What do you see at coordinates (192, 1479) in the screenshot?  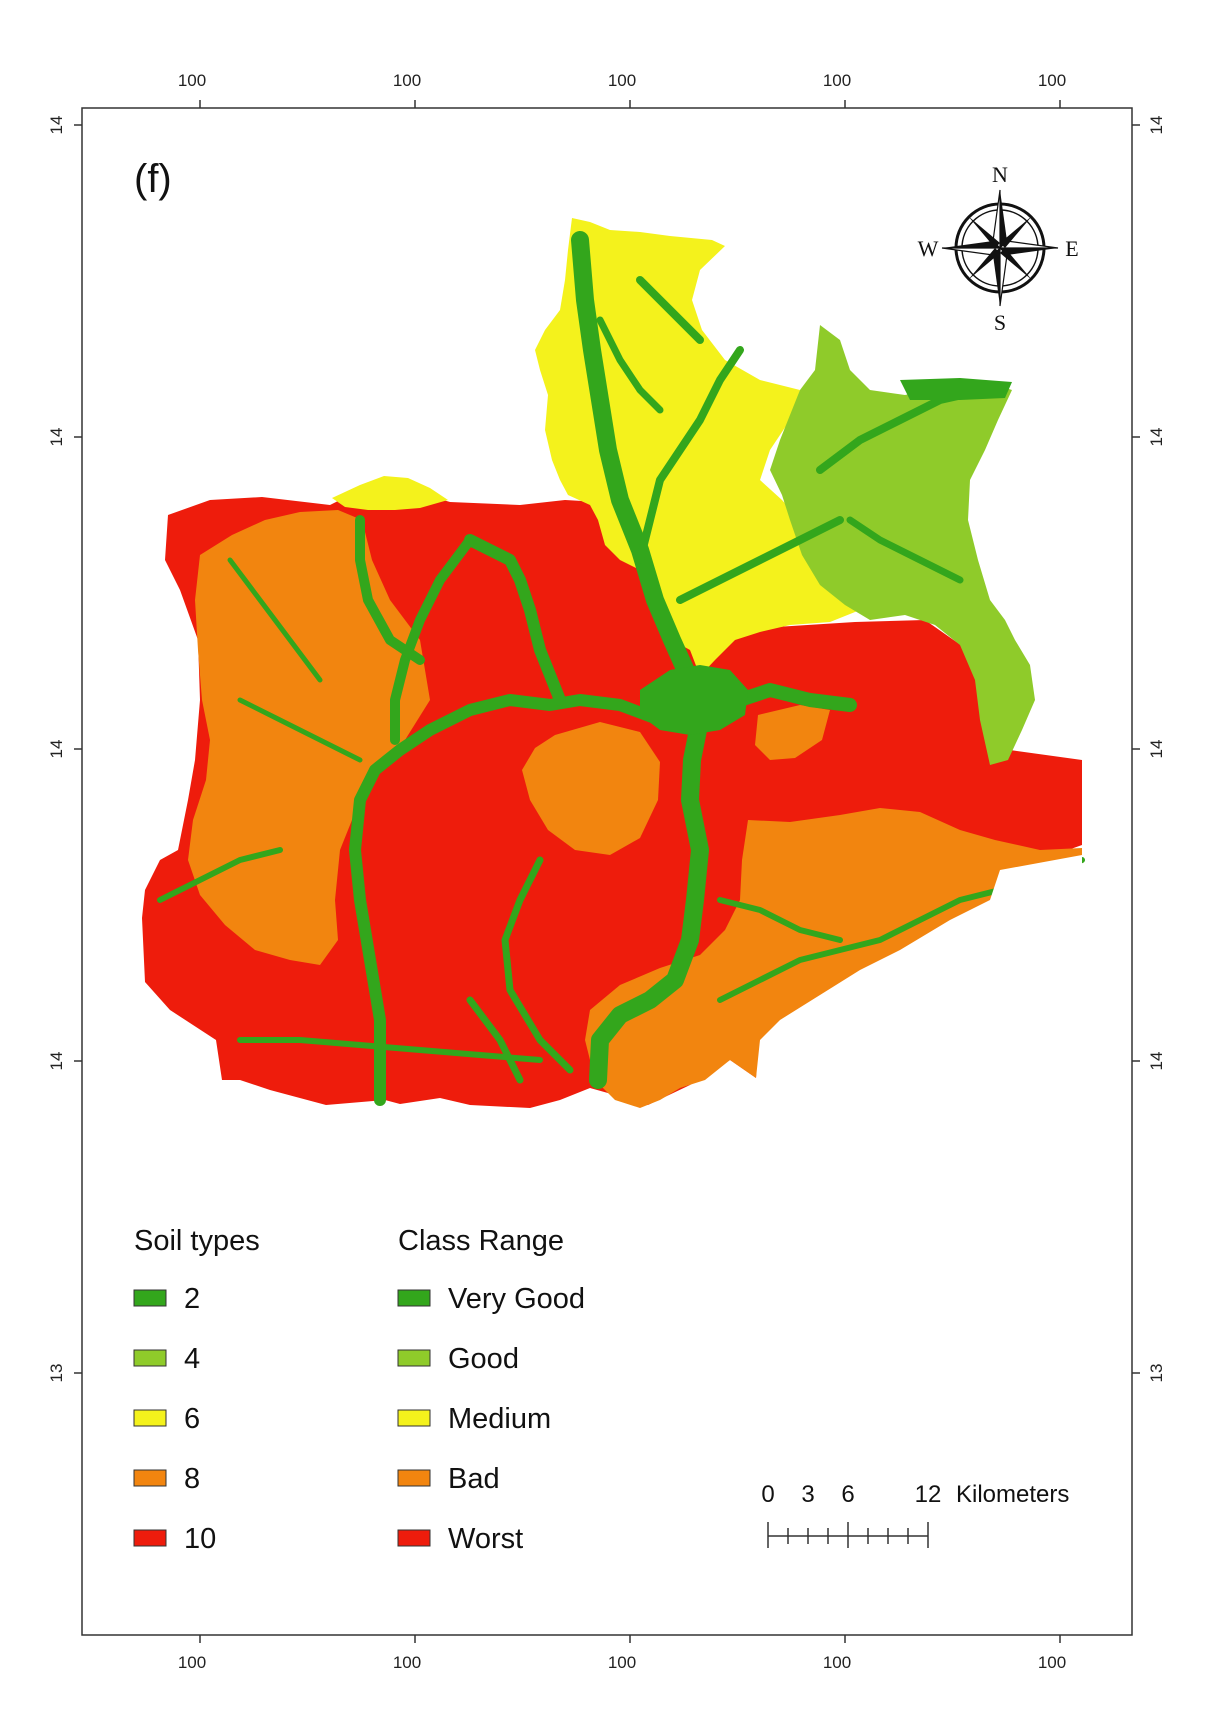 I see `legend-soil-label: 8` at bounding box center [192, 1479].